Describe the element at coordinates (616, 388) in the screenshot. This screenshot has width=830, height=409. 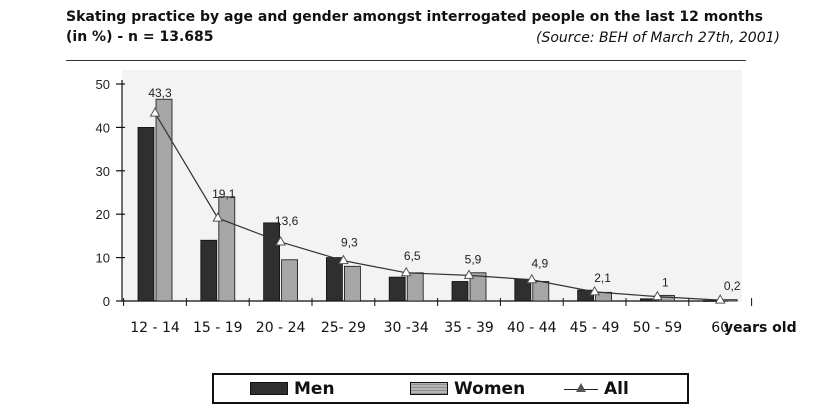
I see `legend-label-all: All` at that location.